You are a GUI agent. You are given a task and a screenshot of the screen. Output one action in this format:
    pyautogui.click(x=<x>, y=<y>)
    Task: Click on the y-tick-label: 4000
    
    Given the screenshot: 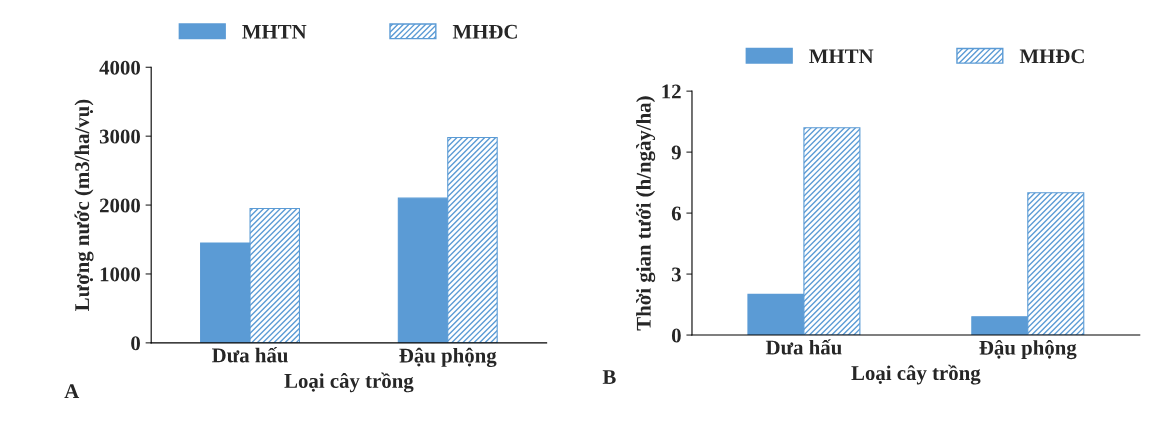 What is the action you would take?
    pyautogui.click(x=119, y=67)
    